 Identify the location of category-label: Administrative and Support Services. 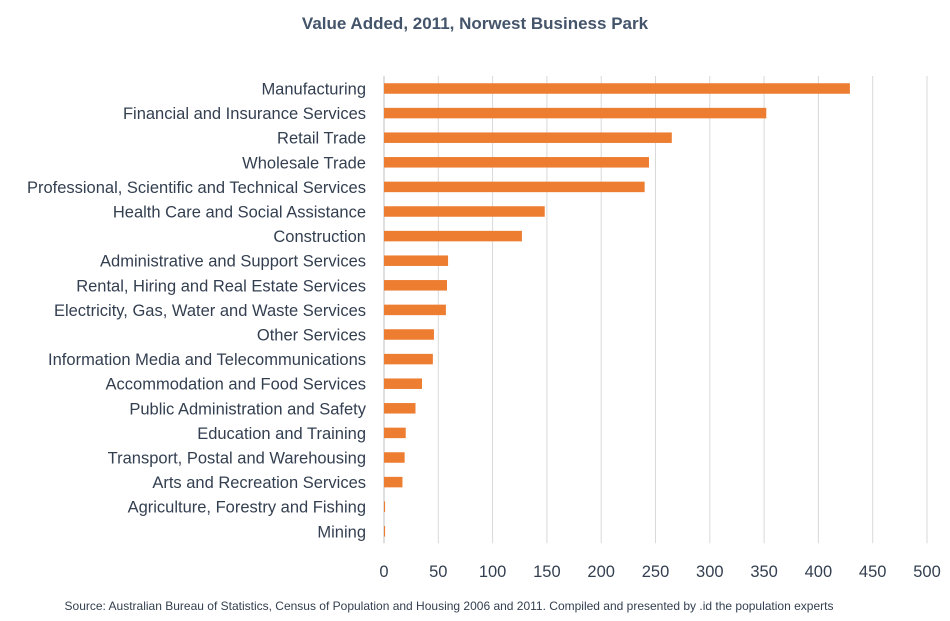
(233, 262).